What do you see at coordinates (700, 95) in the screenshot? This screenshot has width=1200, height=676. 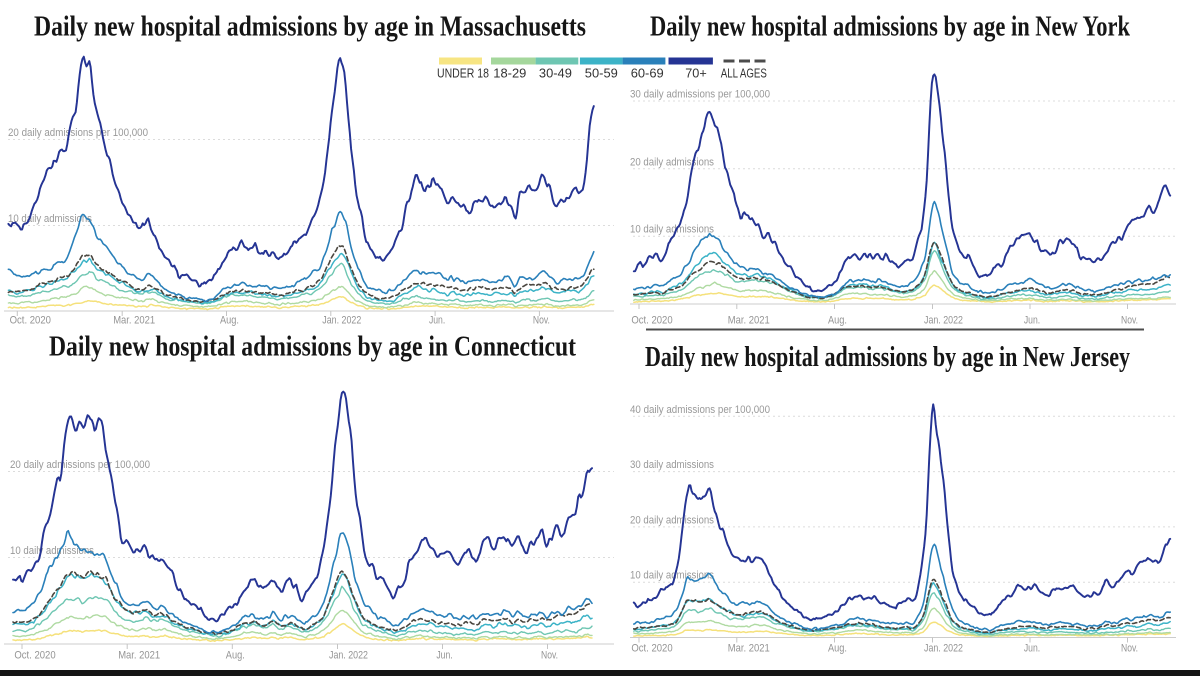 I see `svg-text:30 daily admissions per 100,00: 30 daily admissions per 100,000` at bounding box center [700, 95].